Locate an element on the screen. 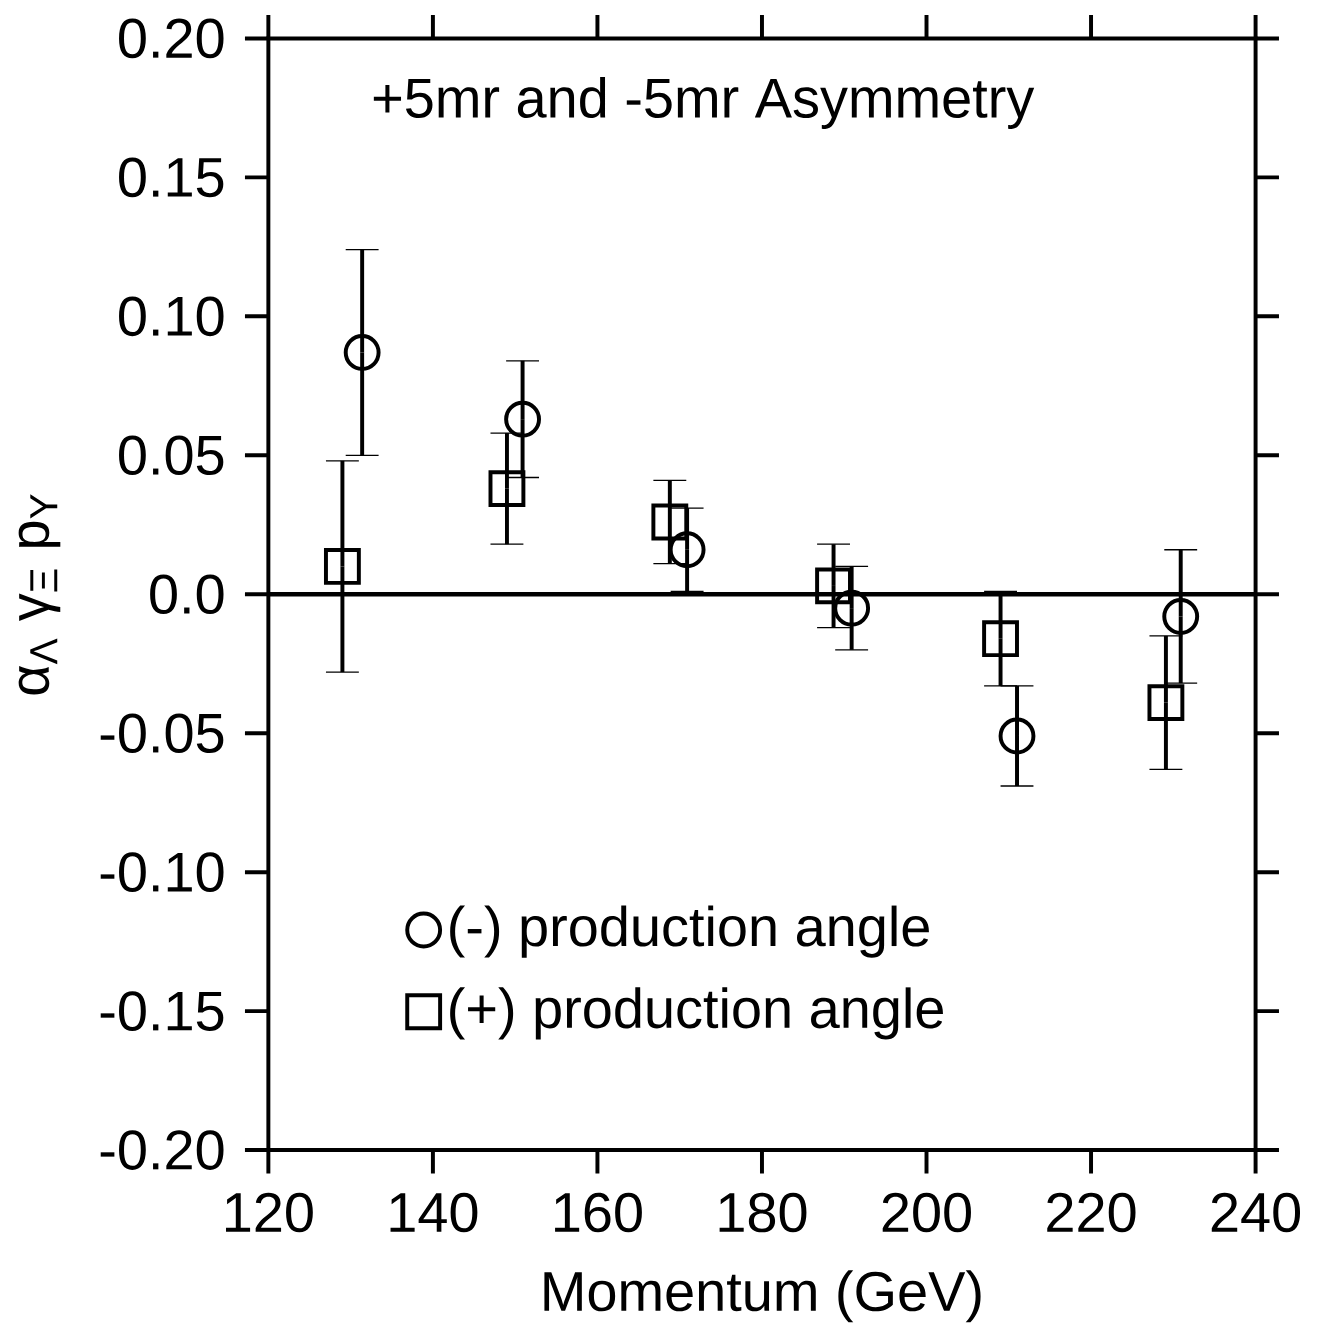  y-tick-label: -0.10 is located at coordinates (162, 872).